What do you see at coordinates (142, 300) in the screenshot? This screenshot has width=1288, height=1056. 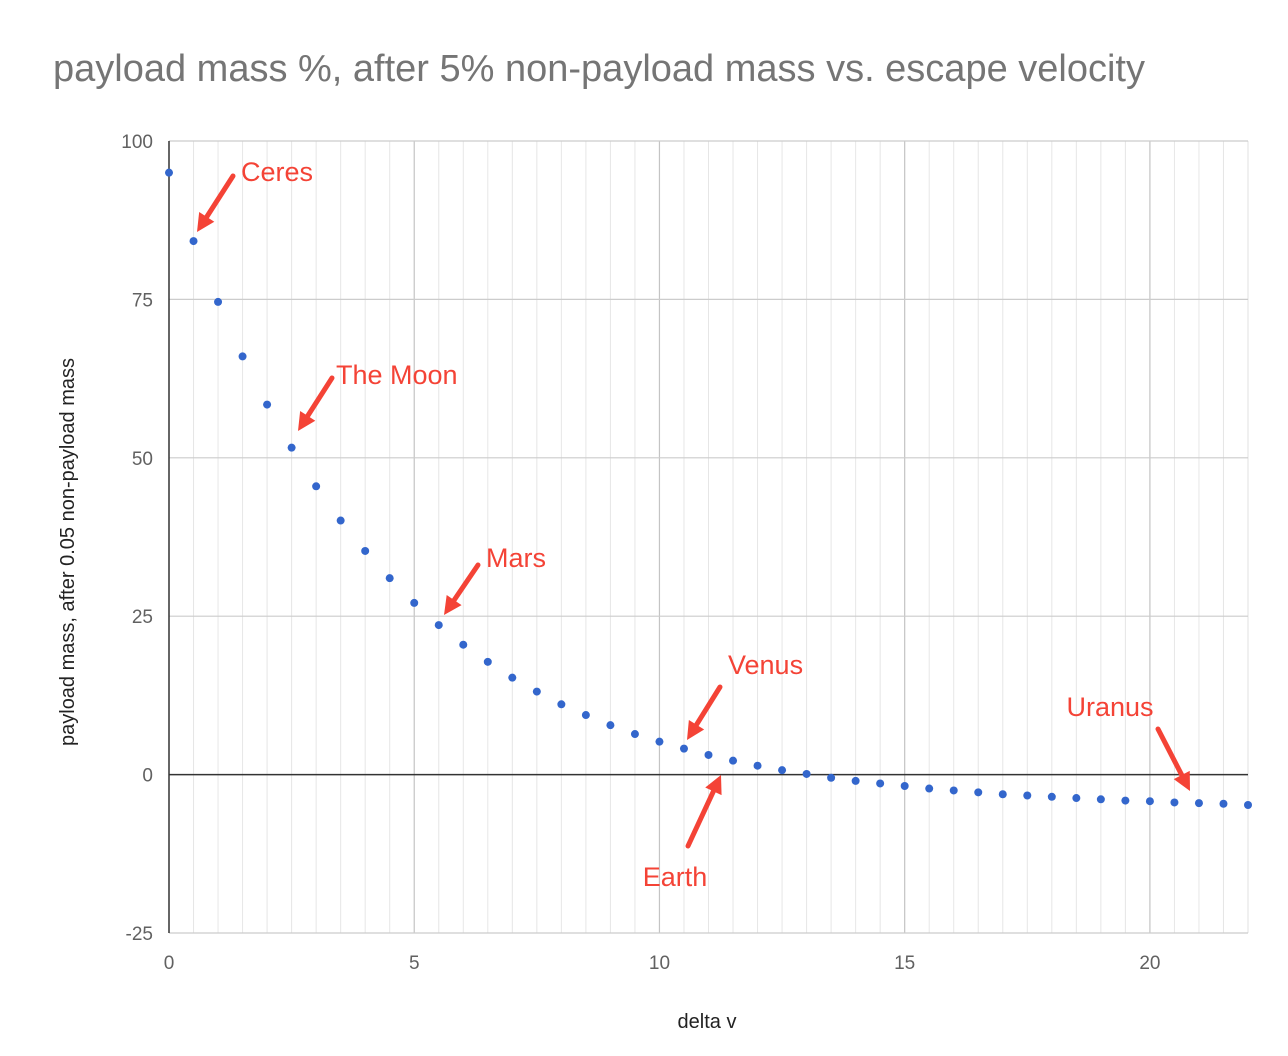 I see `y-tick-label: 75` at bounding box center [142, 300].